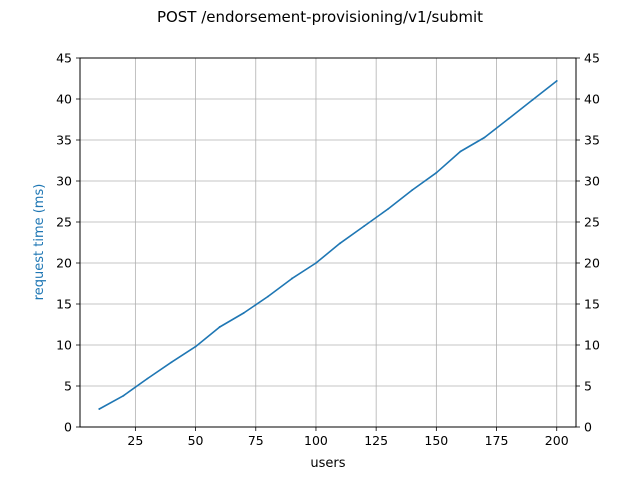 This screenshot has width=640, height=480. What do you see at coordinates (592, 140) in the screenshot?
I see `right-y-tick-label: 35` at bounding box center [592, 140].